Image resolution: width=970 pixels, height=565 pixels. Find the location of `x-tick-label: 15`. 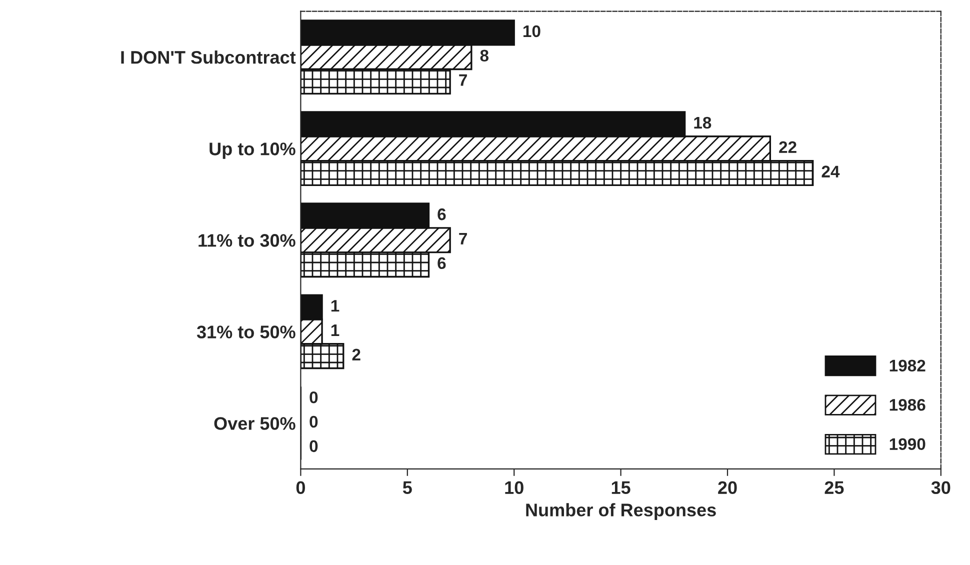

x-tick-label: 15 is located at coordinates (621, 487).